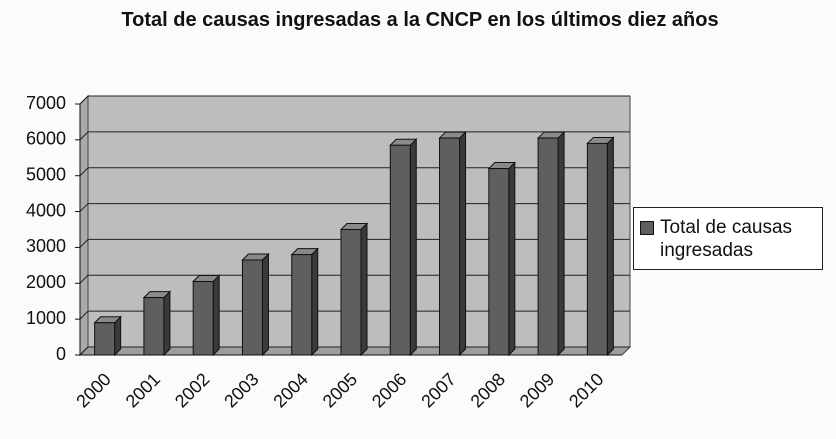  What do you see at coordinates (46, 318) in the screenshot?
I see `y-tick-label: 1000` at bounding box center [46, 318].